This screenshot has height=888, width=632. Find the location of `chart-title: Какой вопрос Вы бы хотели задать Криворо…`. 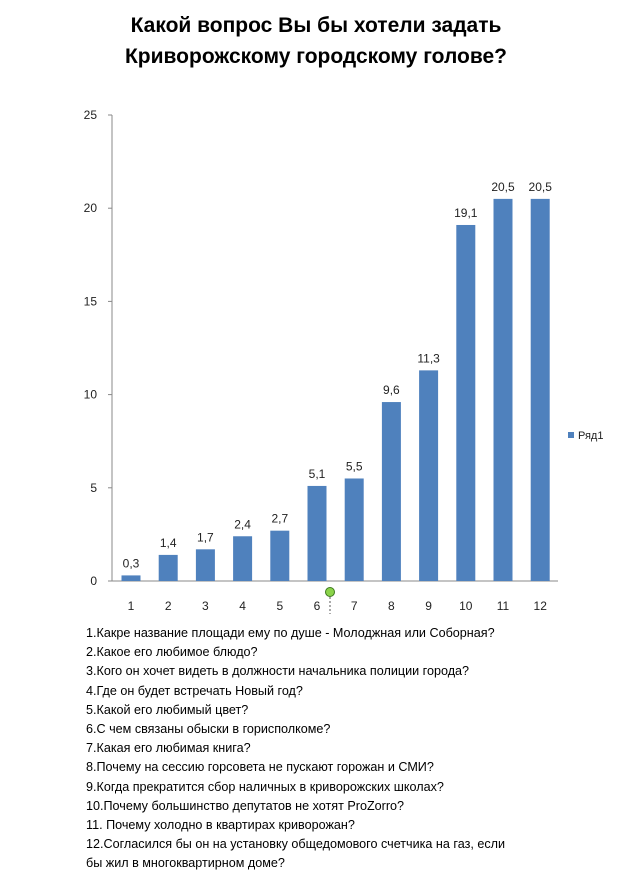

chart-title: Какой вопрос Вы бы хотели задать Криворо… is located at coordinates (316, 41).